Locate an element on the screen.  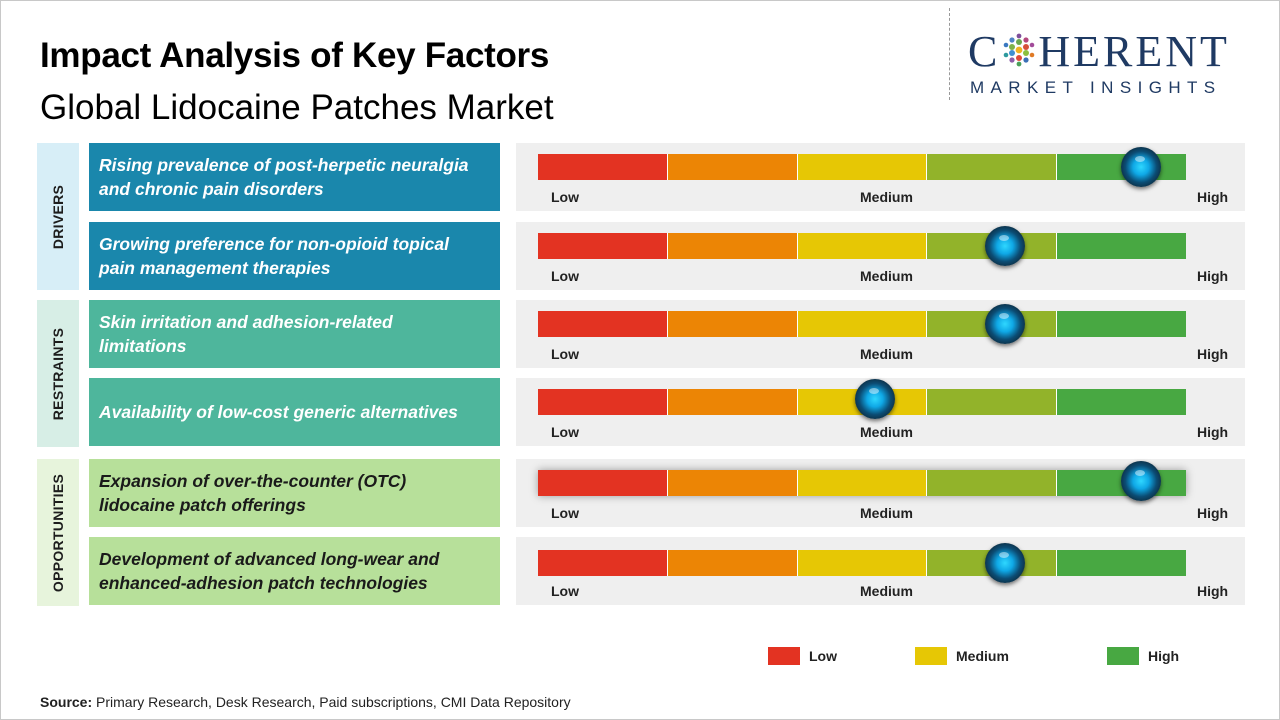
factor-text-line: and chronic pain disorders is located at coordinates (211, 189).